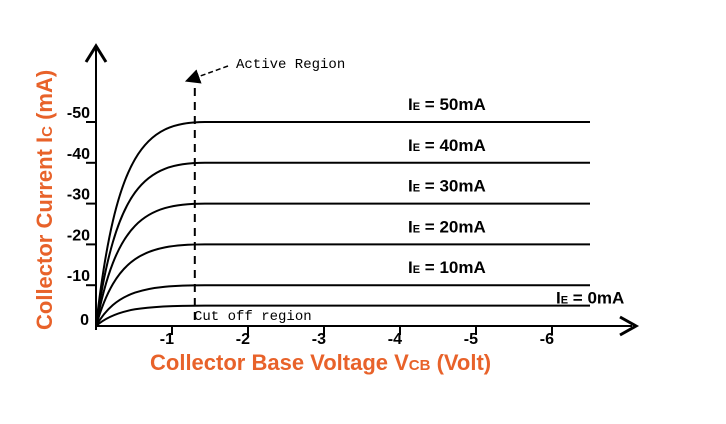  What do you see at coordinates (96, 53) in the screenshot?
I see `y-axis-arrow` at bounding box center [96, 53].